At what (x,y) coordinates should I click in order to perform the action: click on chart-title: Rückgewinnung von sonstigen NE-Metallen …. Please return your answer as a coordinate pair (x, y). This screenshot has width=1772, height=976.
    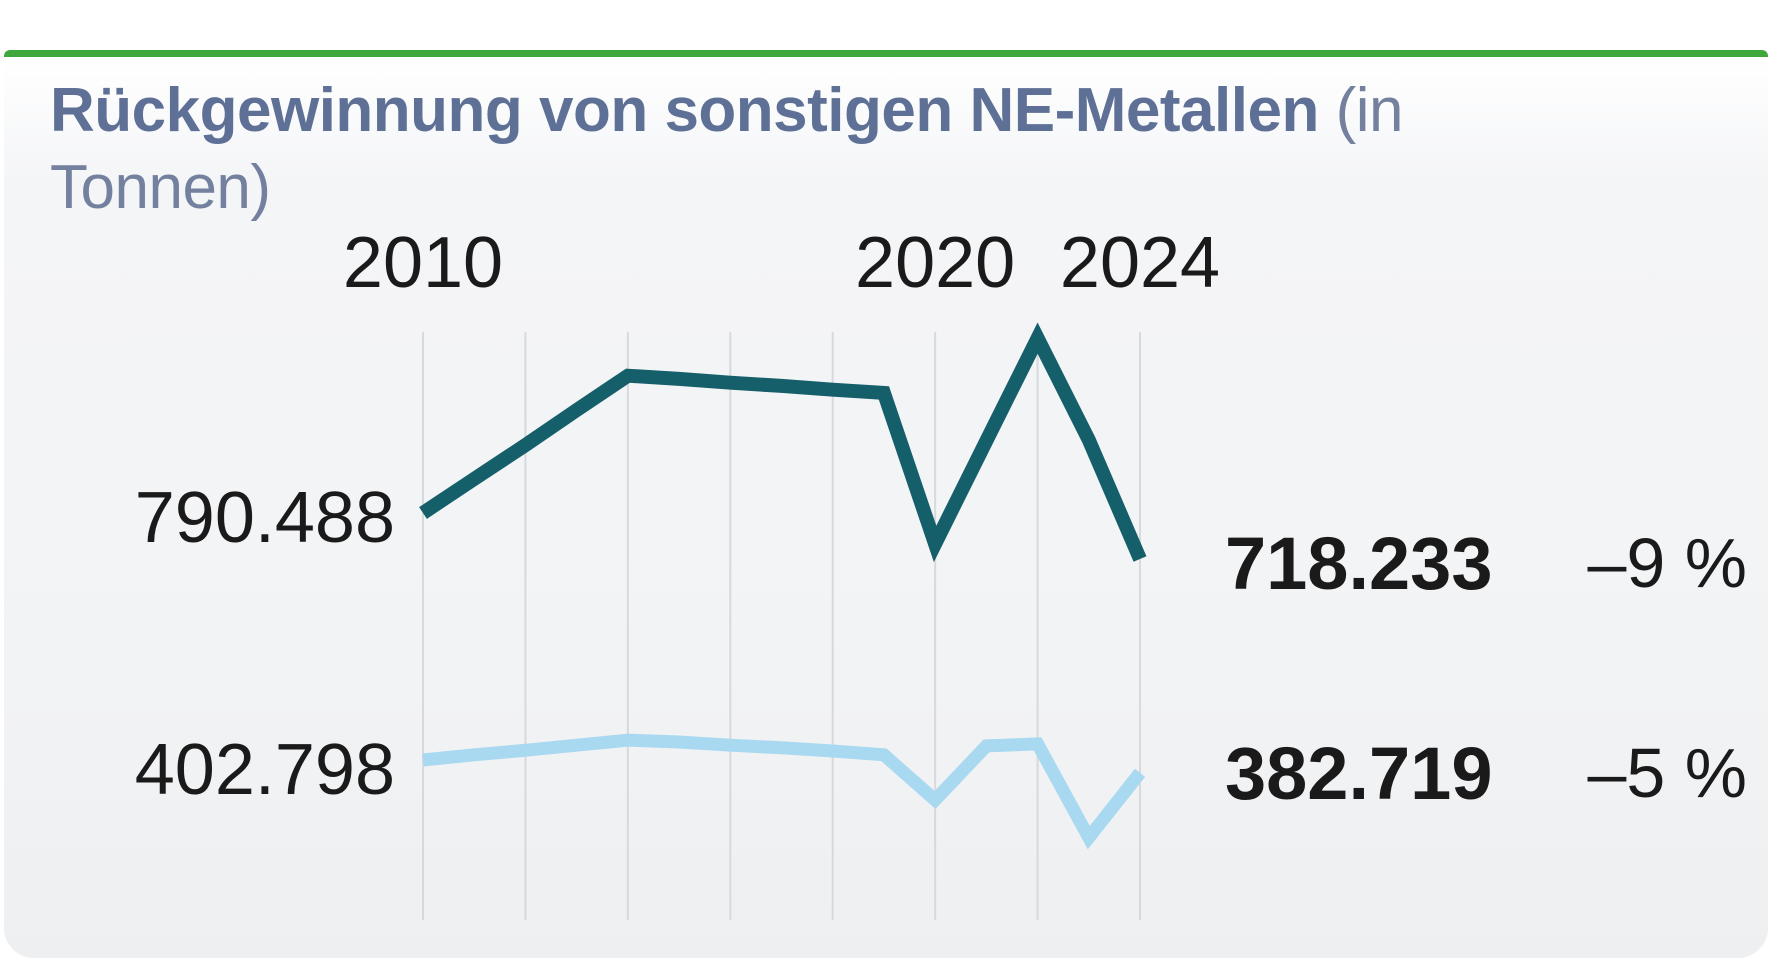
    Looking at the image, I should click on (800, 149).